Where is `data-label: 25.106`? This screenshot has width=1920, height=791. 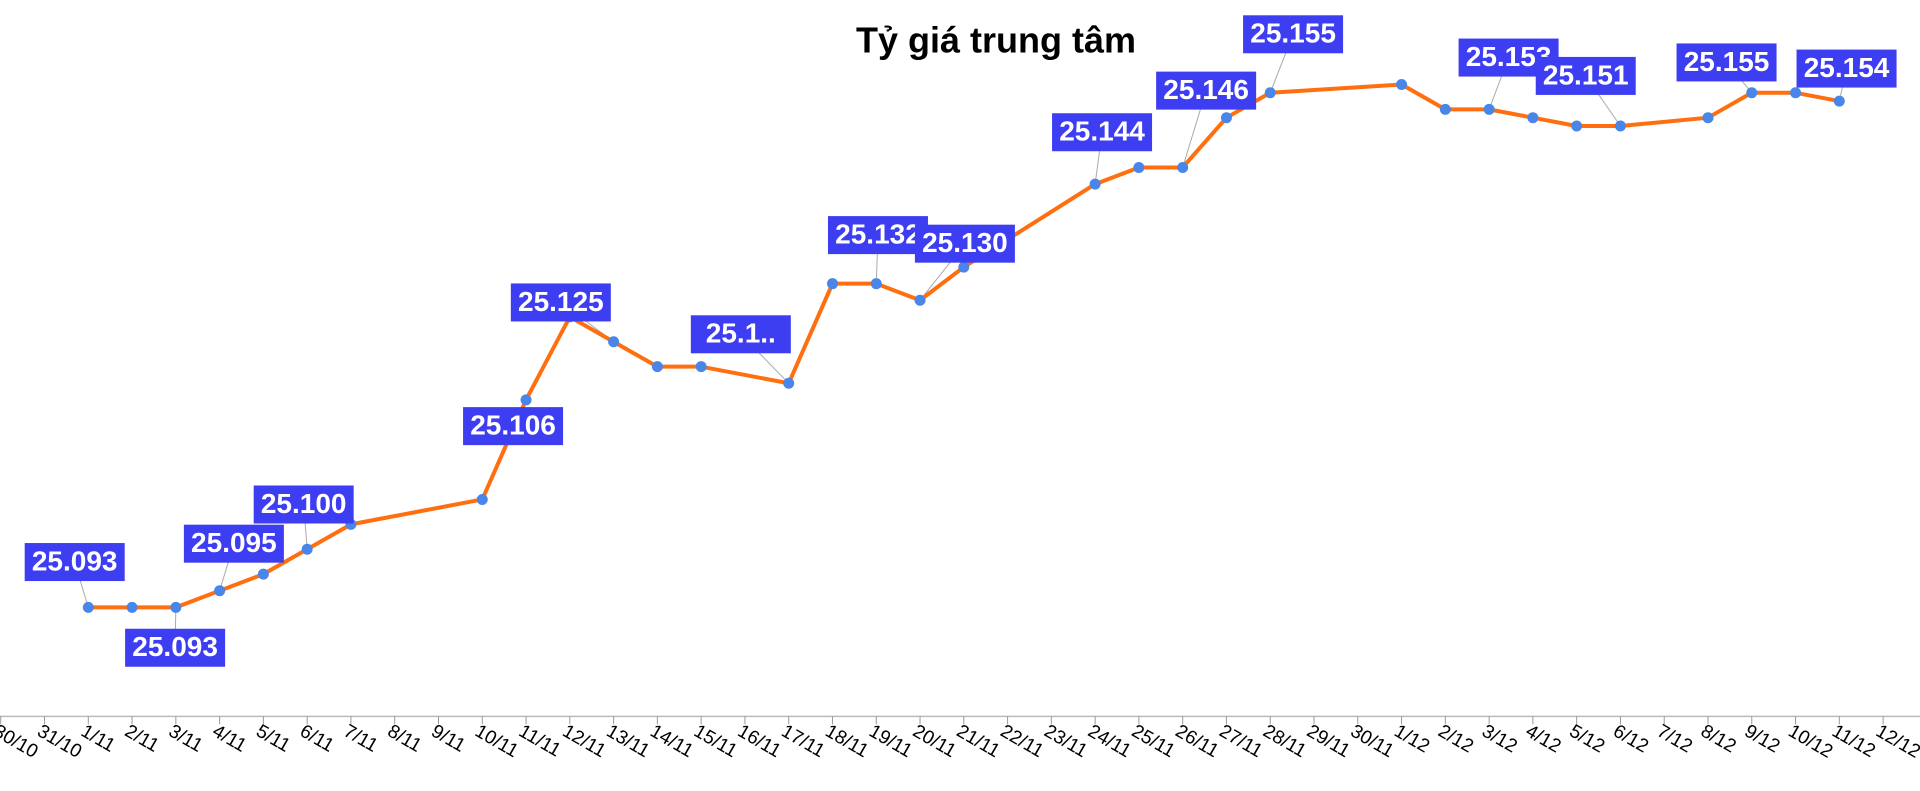 data-label: 25.106 is located at coordinates (513, 425).